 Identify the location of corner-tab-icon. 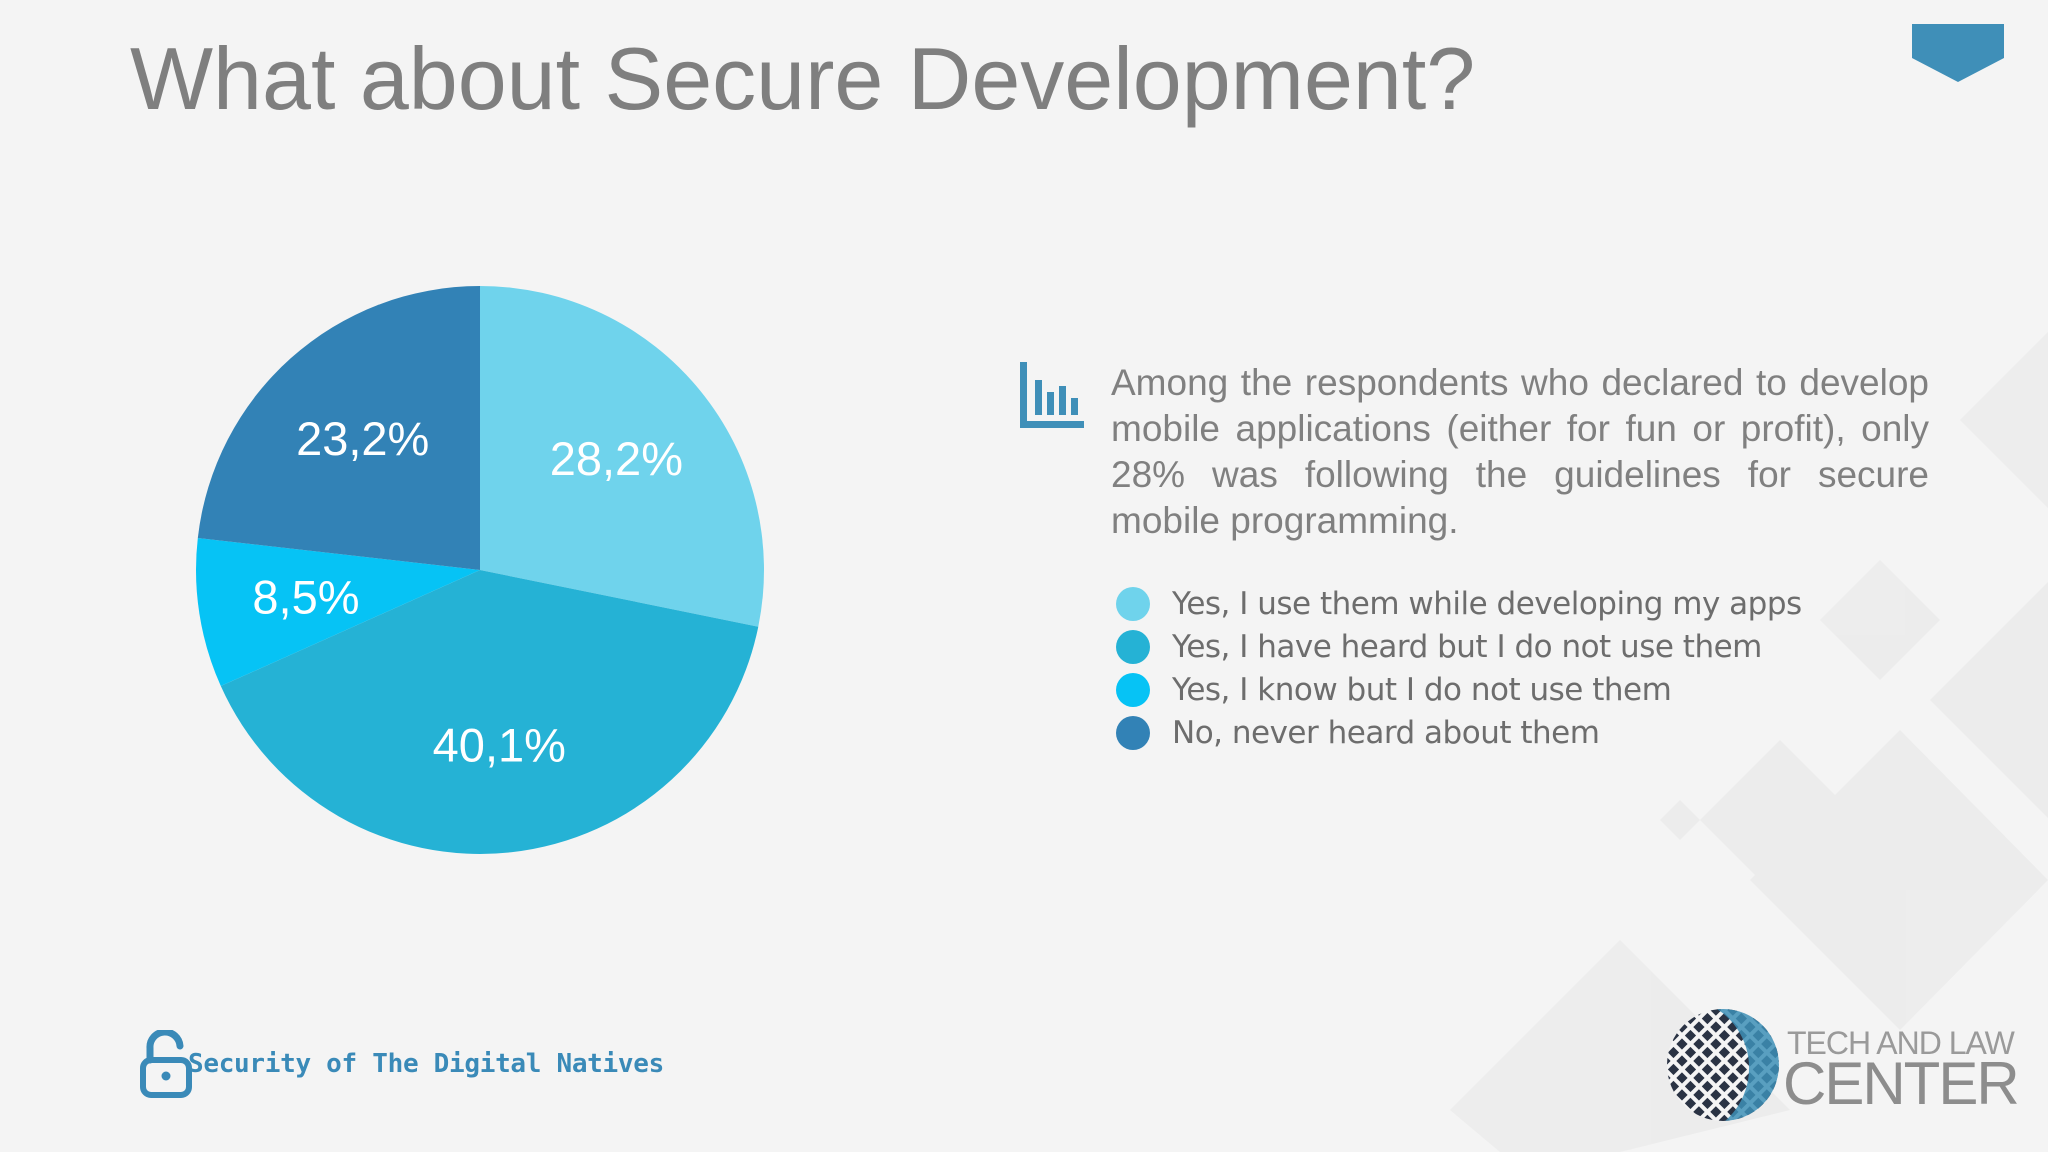
(1958, 53).